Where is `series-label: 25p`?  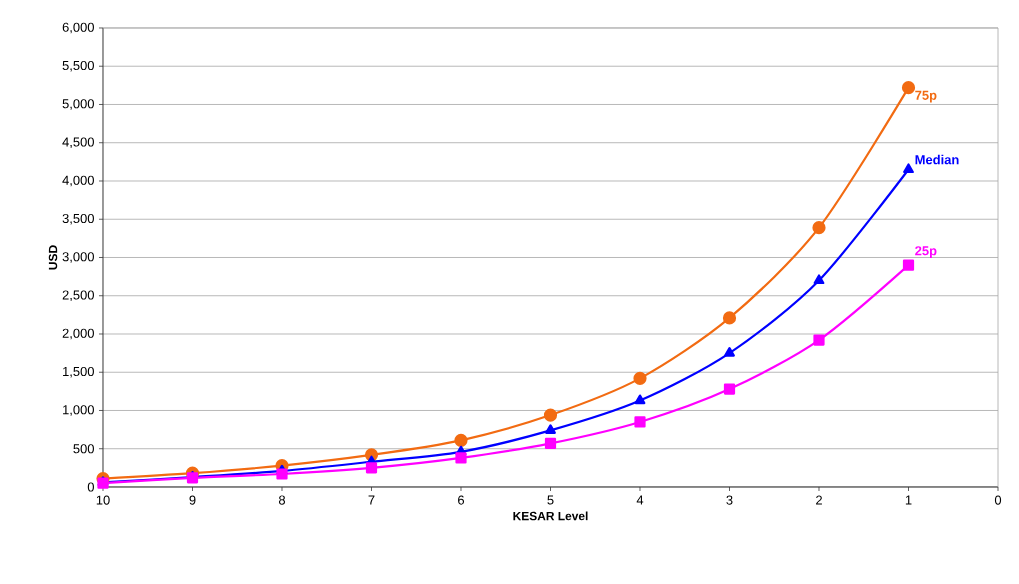 series-label: 25p is located at coordinates (926, 252).